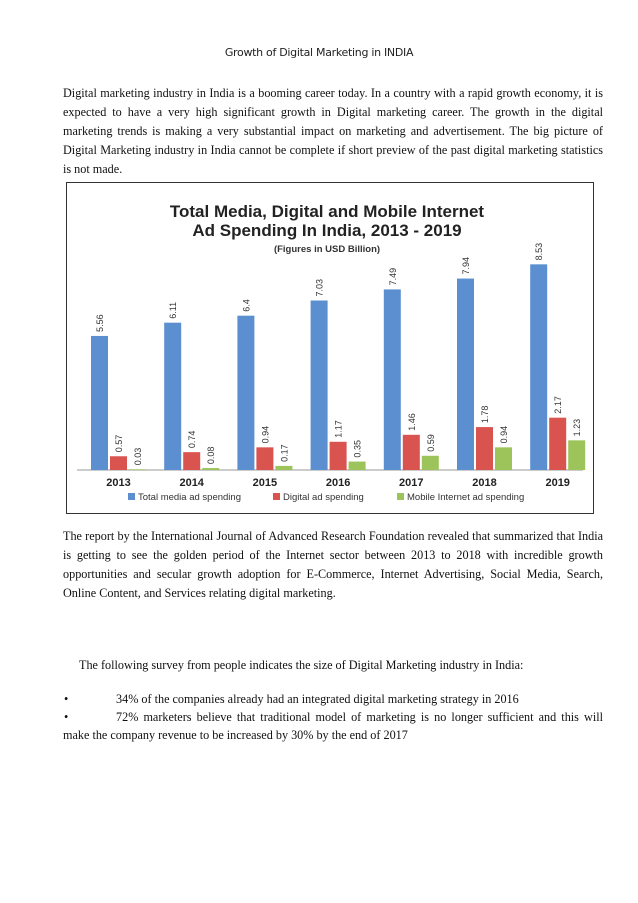  I want to click on data-label-2017-series-3: 0.59, so click(431, 443).